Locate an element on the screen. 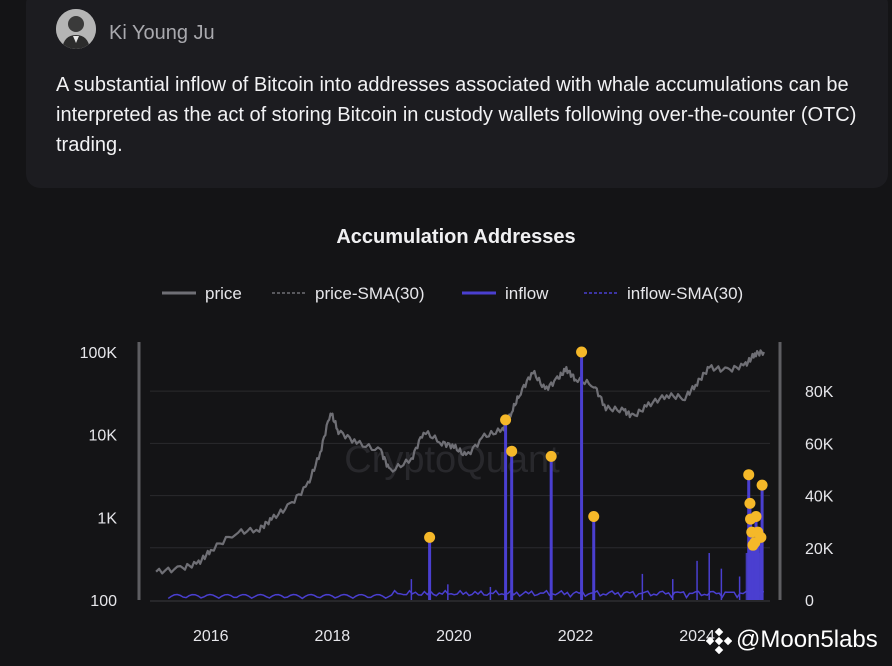  y-left-tick-0: 100 is located at coordinates (103, 601).